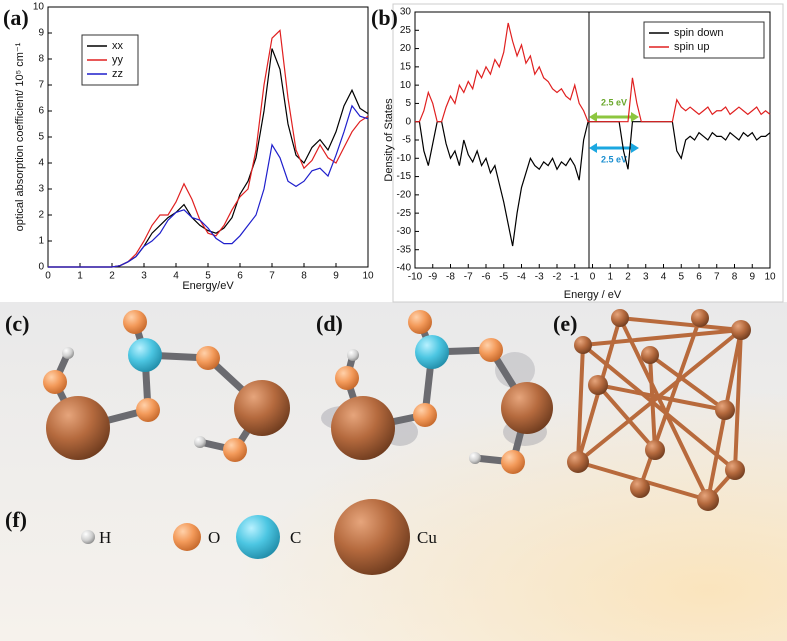 The height and width of the screenshot is (641, 787). Describe the element at coordinates (593, 295) in the screenshot. I see `x-axis-label: Energy / eV` at that location.